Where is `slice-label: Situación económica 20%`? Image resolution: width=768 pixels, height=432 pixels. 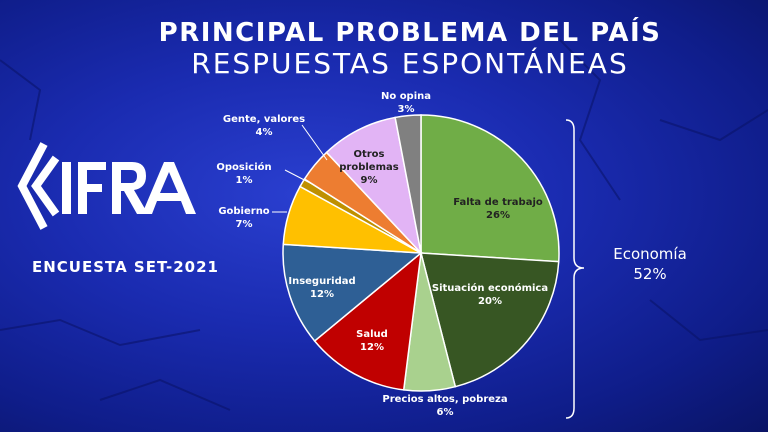 slice-label: Situación económica 20% is located at coordinates (490, 294).